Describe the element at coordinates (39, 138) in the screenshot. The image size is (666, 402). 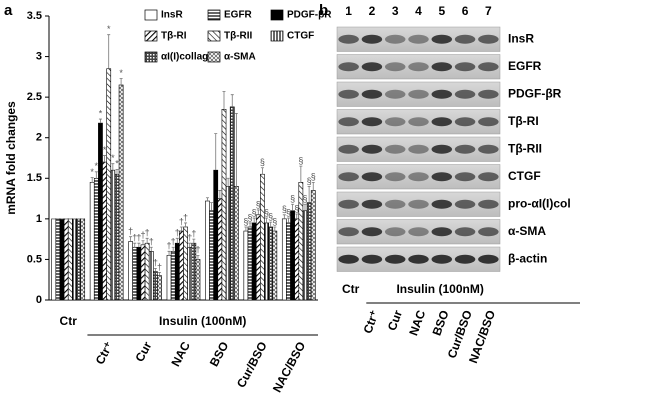
I see `y-tick-label: 2` at that location.